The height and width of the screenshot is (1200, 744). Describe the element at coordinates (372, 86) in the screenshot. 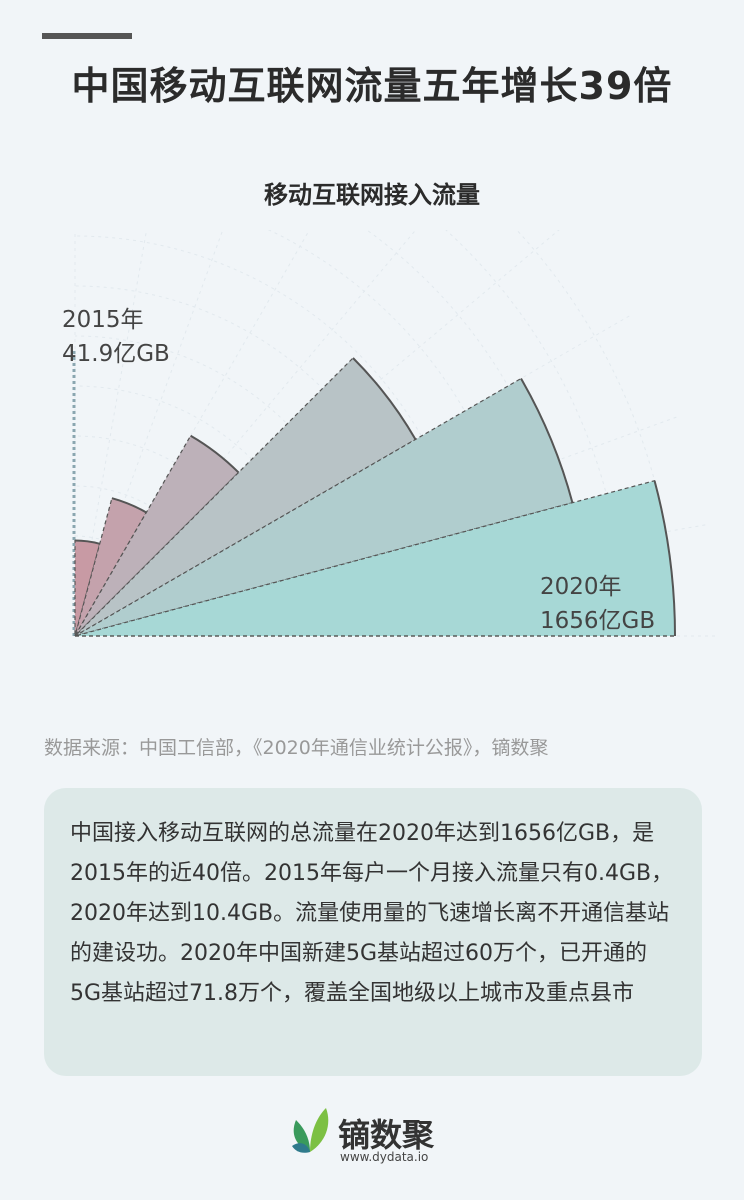

I see `page-title: 中国移动互联网流量五年增长39倍` at that location.